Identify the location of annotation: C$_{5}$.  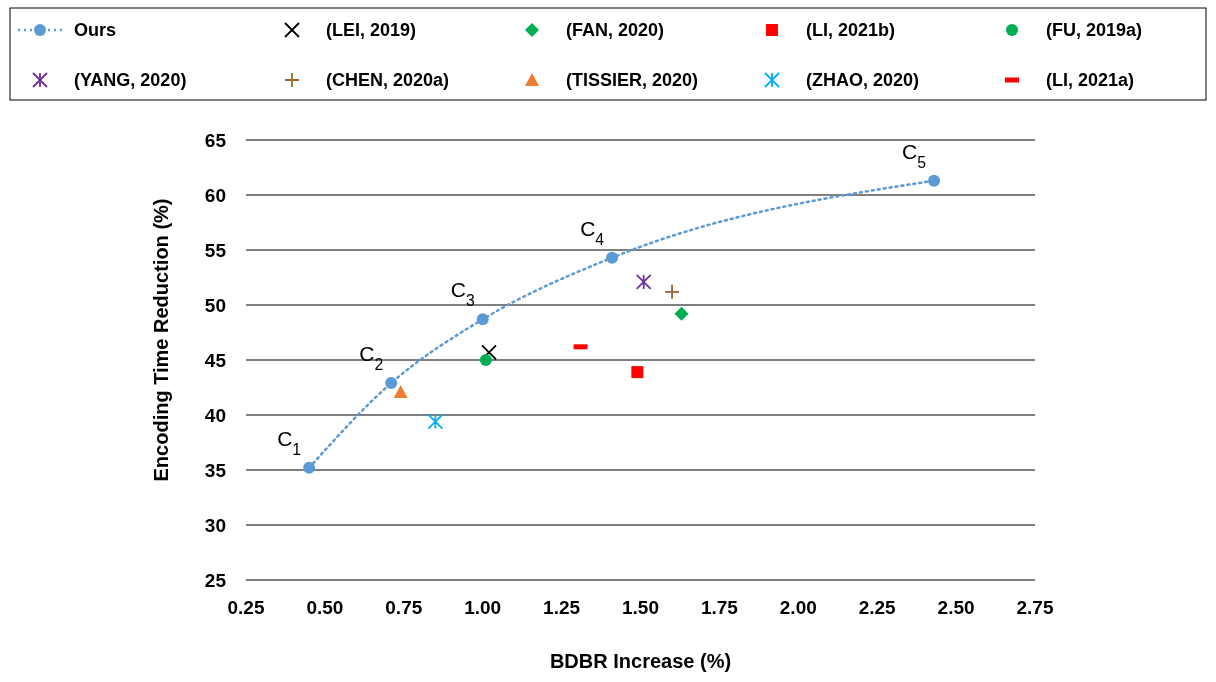
(914, 155).